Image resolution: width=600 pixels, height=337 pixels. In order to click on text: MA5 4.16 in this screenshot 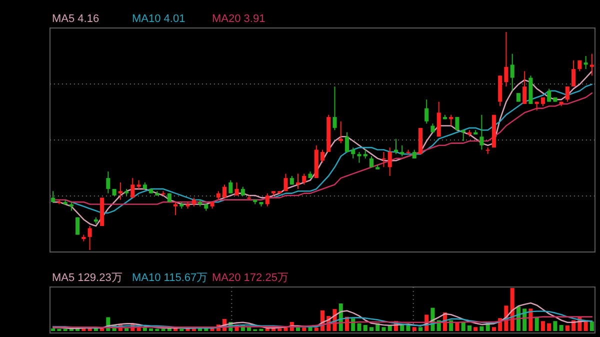, I will do `click(76, 19)`.